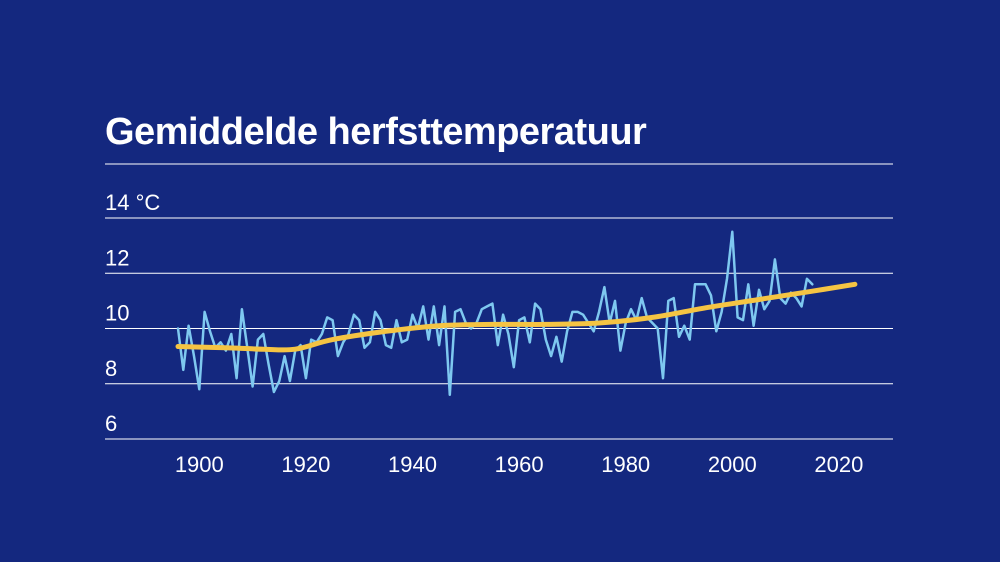 The width and height of the screenshot is (1000, 562). Describe the element at coordinates (111, 368) in the screenshot. I see `y-tick-label: 8` at that location.